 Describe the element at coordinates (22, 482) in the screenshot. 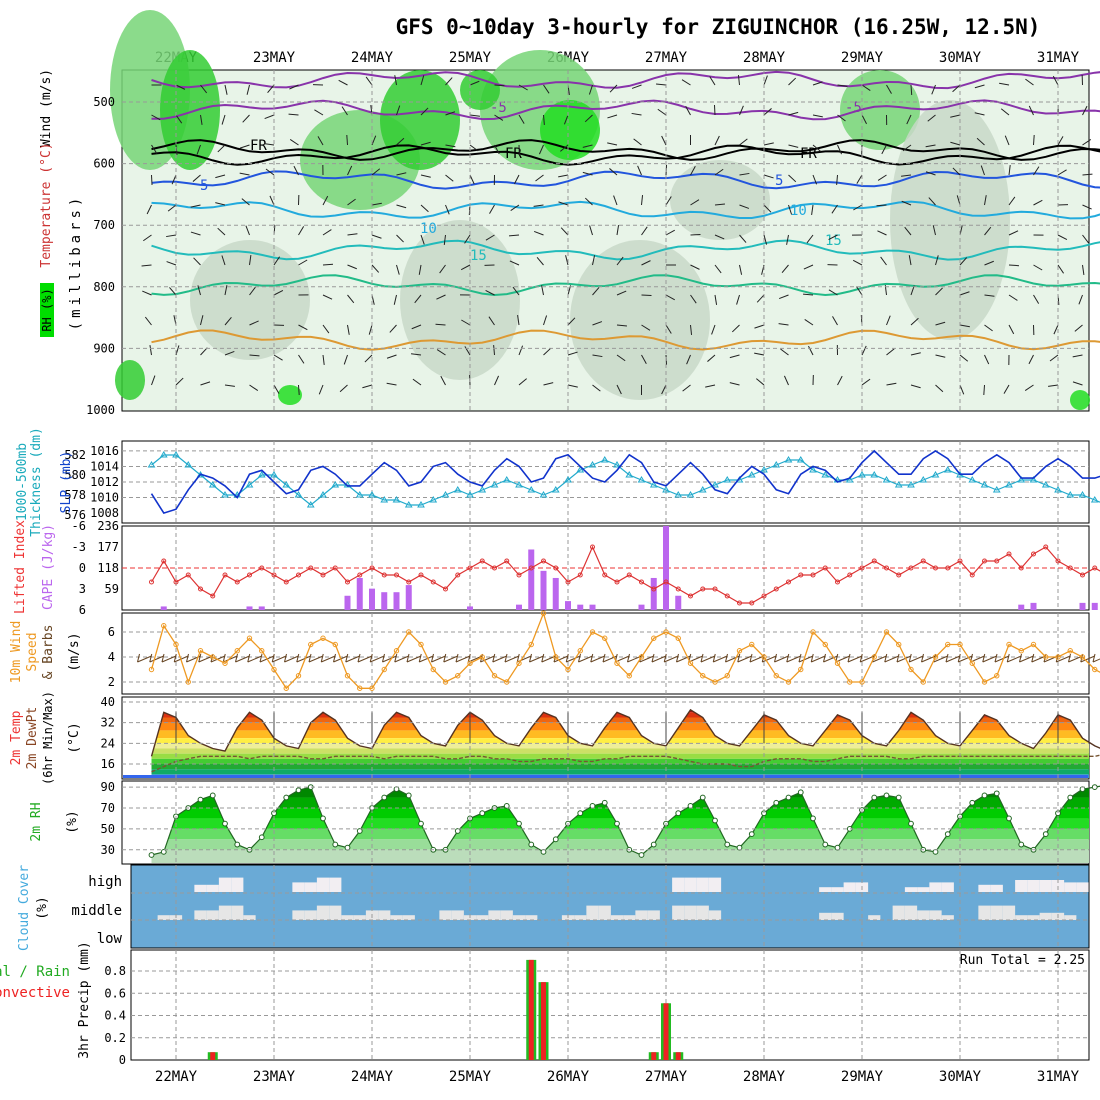

I see `thickness-label-a: 1000-500mb` at that location.